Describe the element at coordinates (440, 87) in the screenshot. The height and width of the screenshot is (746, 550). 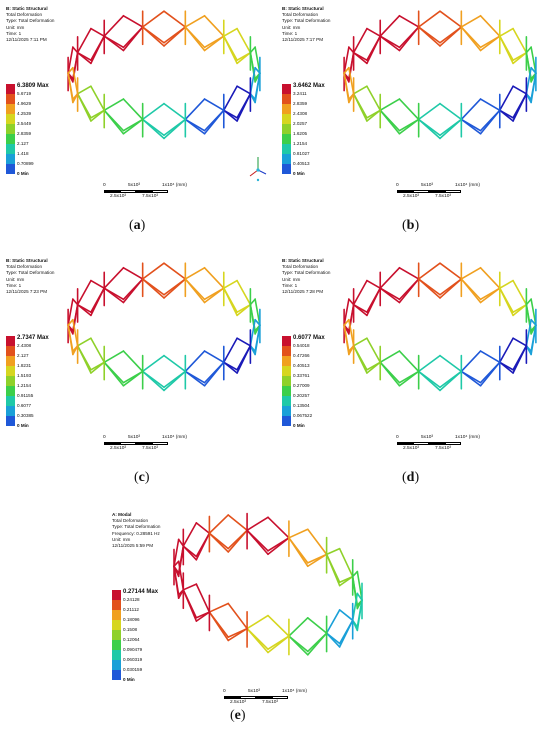
I see `lattice-ring-structure` at that location.